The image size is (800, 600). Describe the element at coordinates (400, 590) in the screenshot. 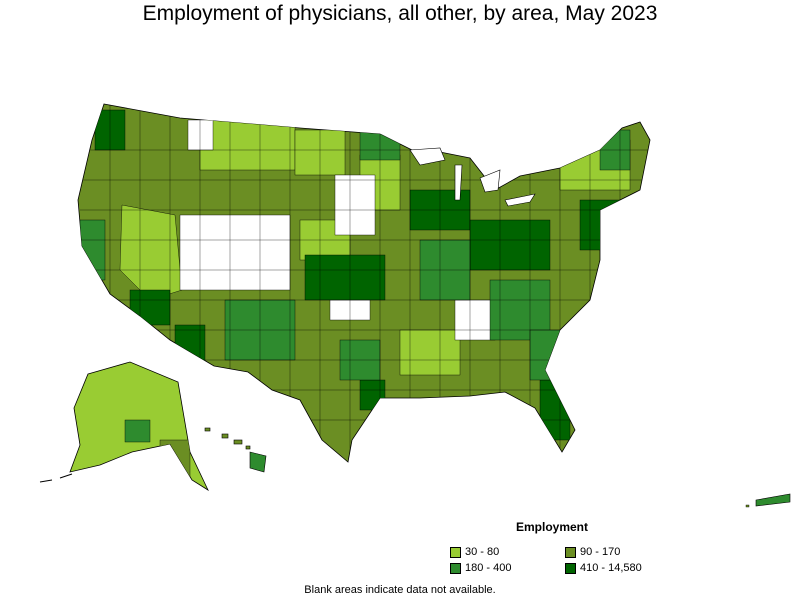

I see `footnote: Blank areas indicate data not available.` at that location.